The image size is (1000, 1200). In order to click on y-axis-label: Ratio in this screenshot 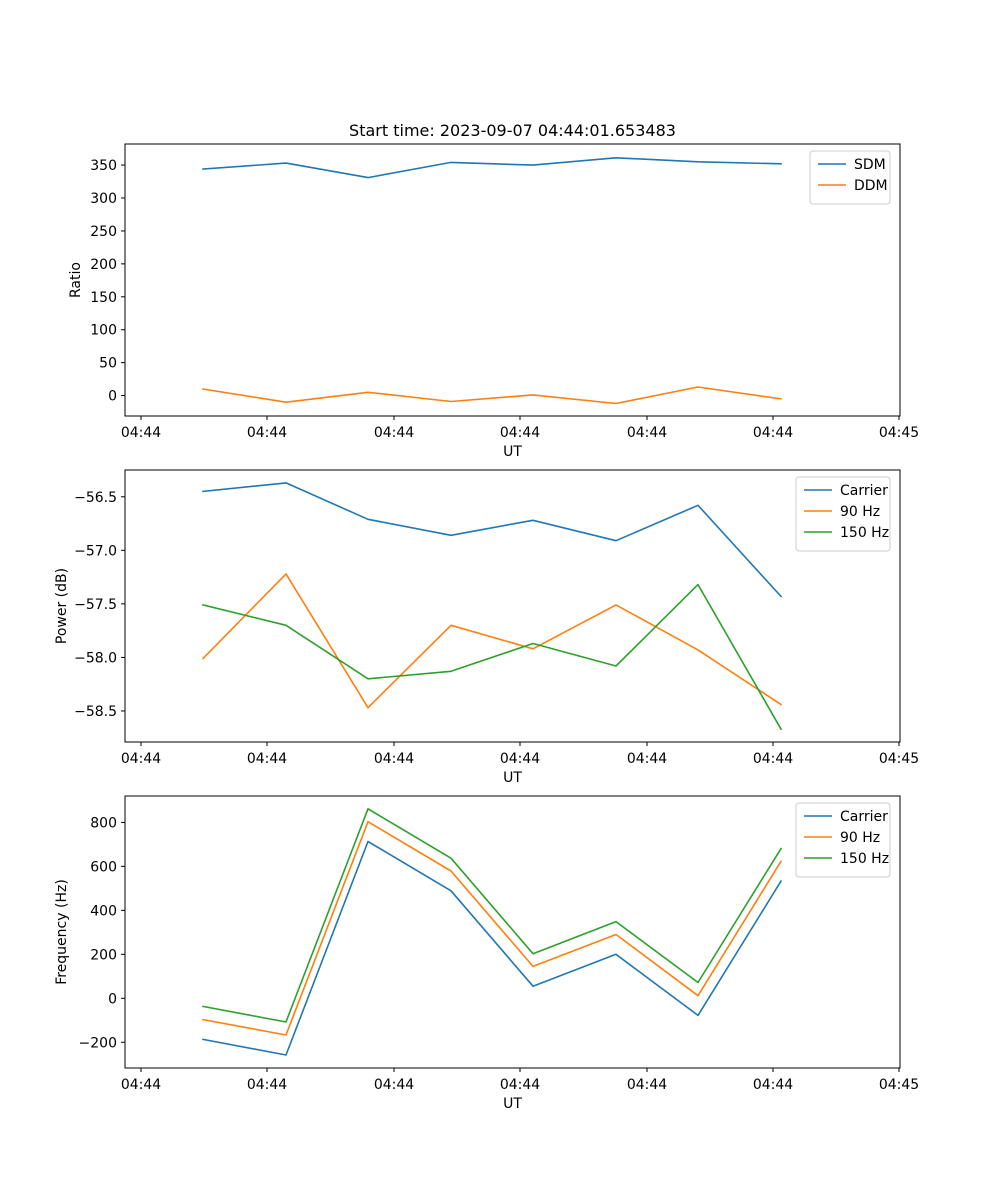, I will do `click(76, 280)`.